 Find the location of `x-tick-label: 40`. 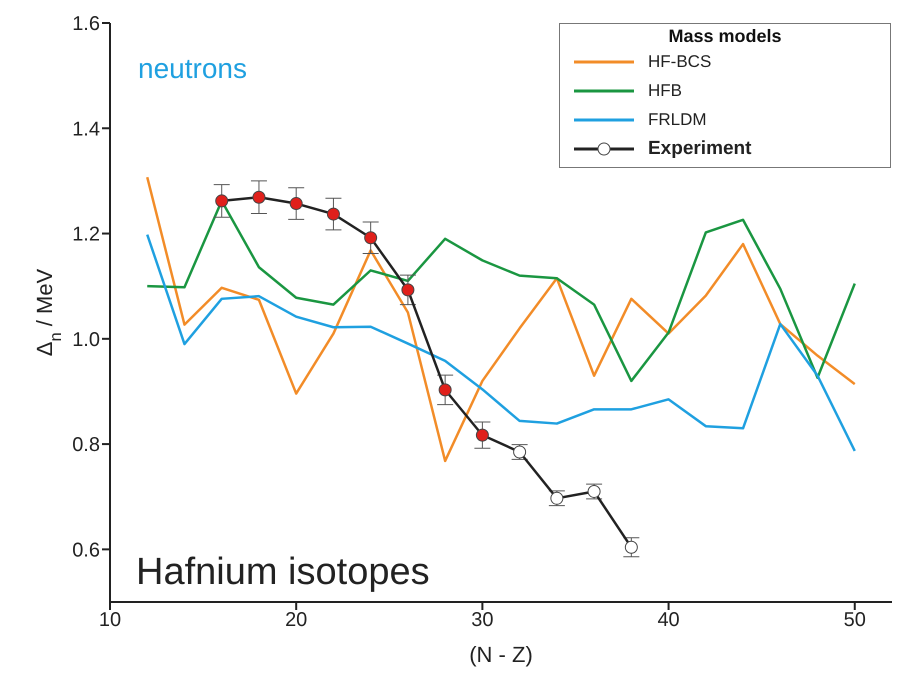

x-tick-label: 40 is located at coordinates (668, 620).